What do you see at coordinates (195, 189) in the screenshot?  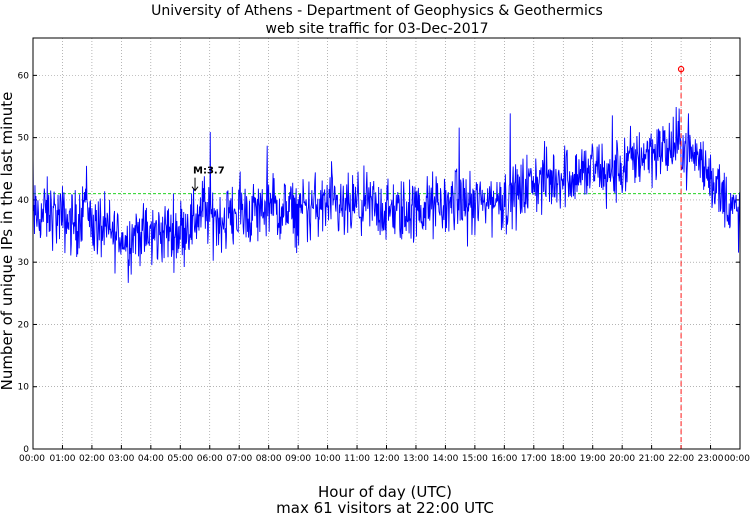 I see `marker-arrowhead` at bounding box center [195, 189].